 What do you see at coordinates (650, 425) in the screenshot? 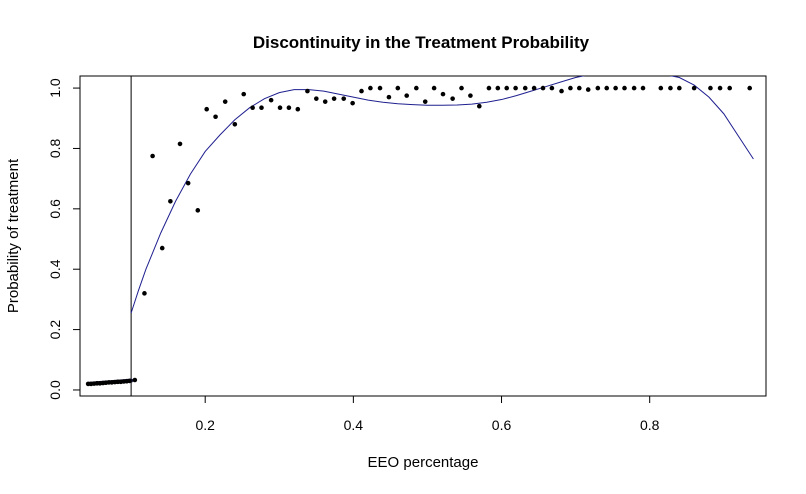
I see `x-tick-label: 0.8` at bounding box center [650, 425].